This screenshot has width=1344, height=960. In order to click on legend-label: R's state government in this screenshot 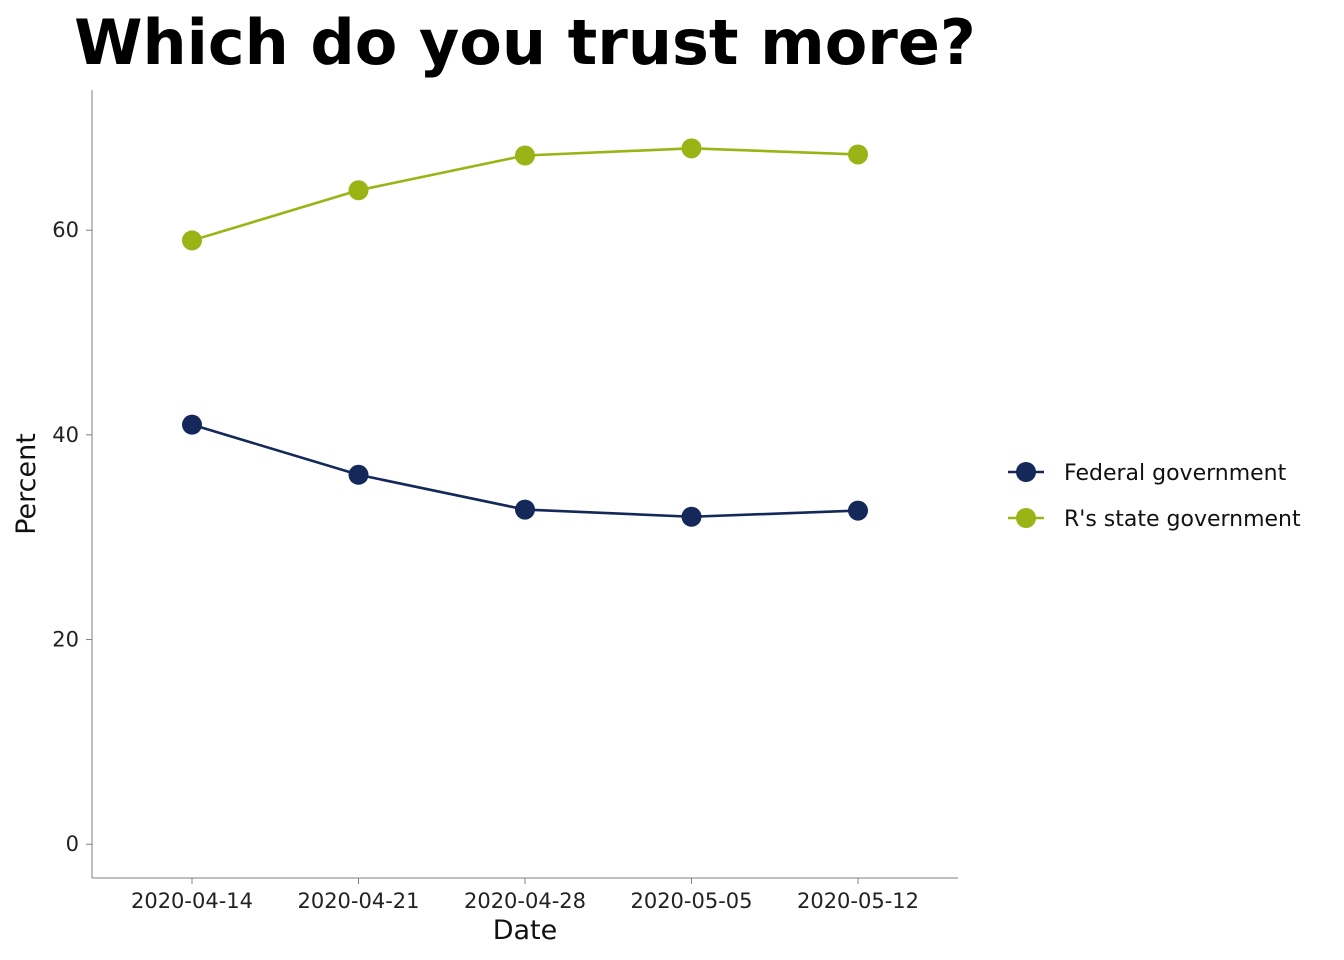, I will do `click(1182, 519)`.